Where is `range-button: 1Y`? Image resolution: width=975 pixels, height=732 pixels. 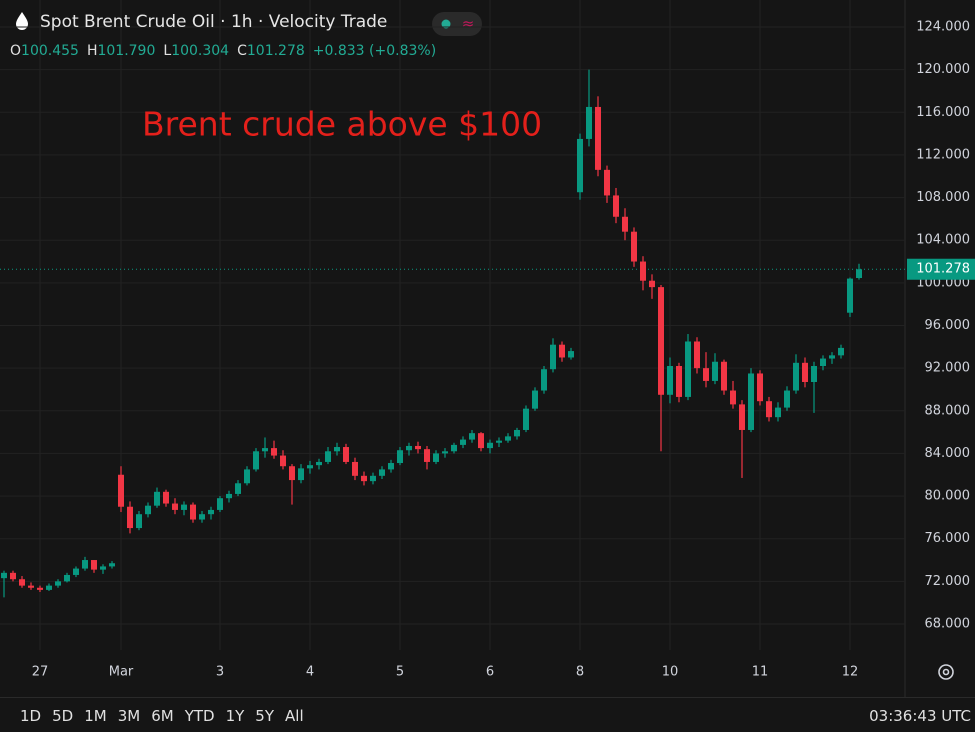
range-button: 1Y is located at coordinates (235, 715).